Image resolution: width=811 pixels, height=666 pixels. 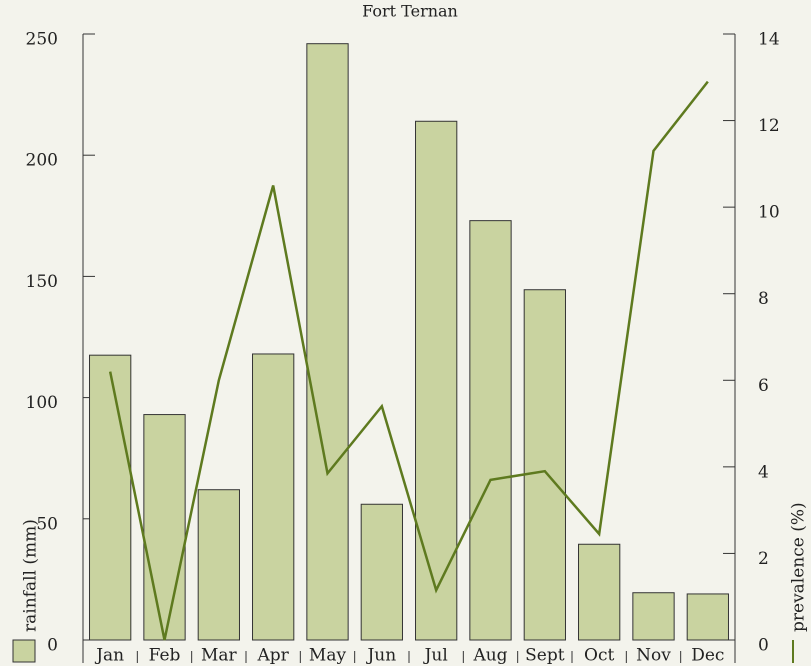 I want to click on legend-swatch, so click(x=24, y=651).